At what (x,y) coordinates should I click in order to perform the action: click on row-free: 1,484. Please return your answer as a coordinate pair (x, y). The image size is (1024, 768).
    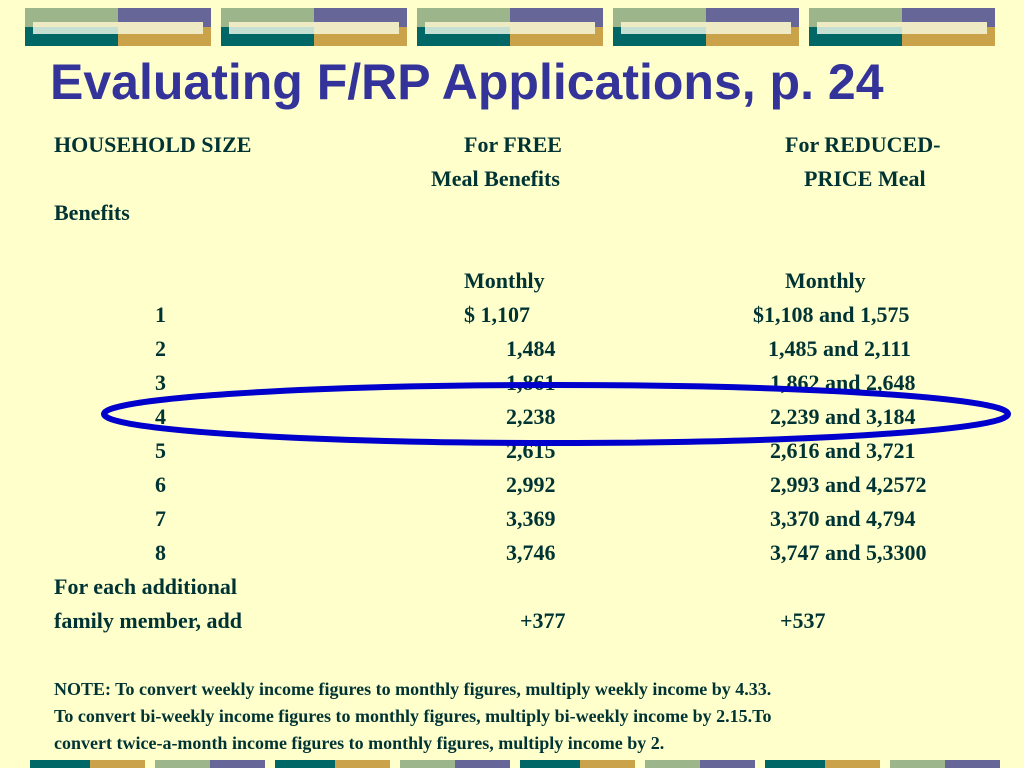
    Looking at the image, I should click on (531, 348).